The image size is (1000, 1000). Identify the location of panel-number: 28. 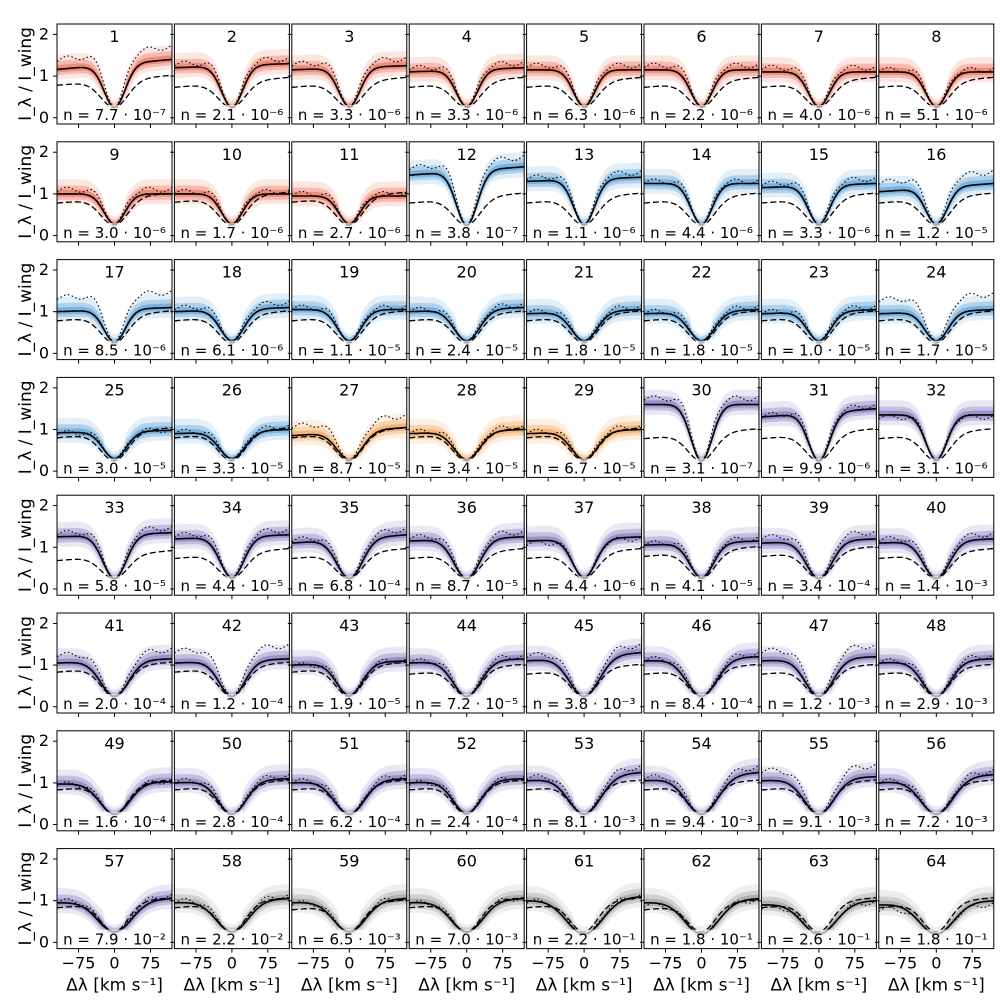
(467, 389).